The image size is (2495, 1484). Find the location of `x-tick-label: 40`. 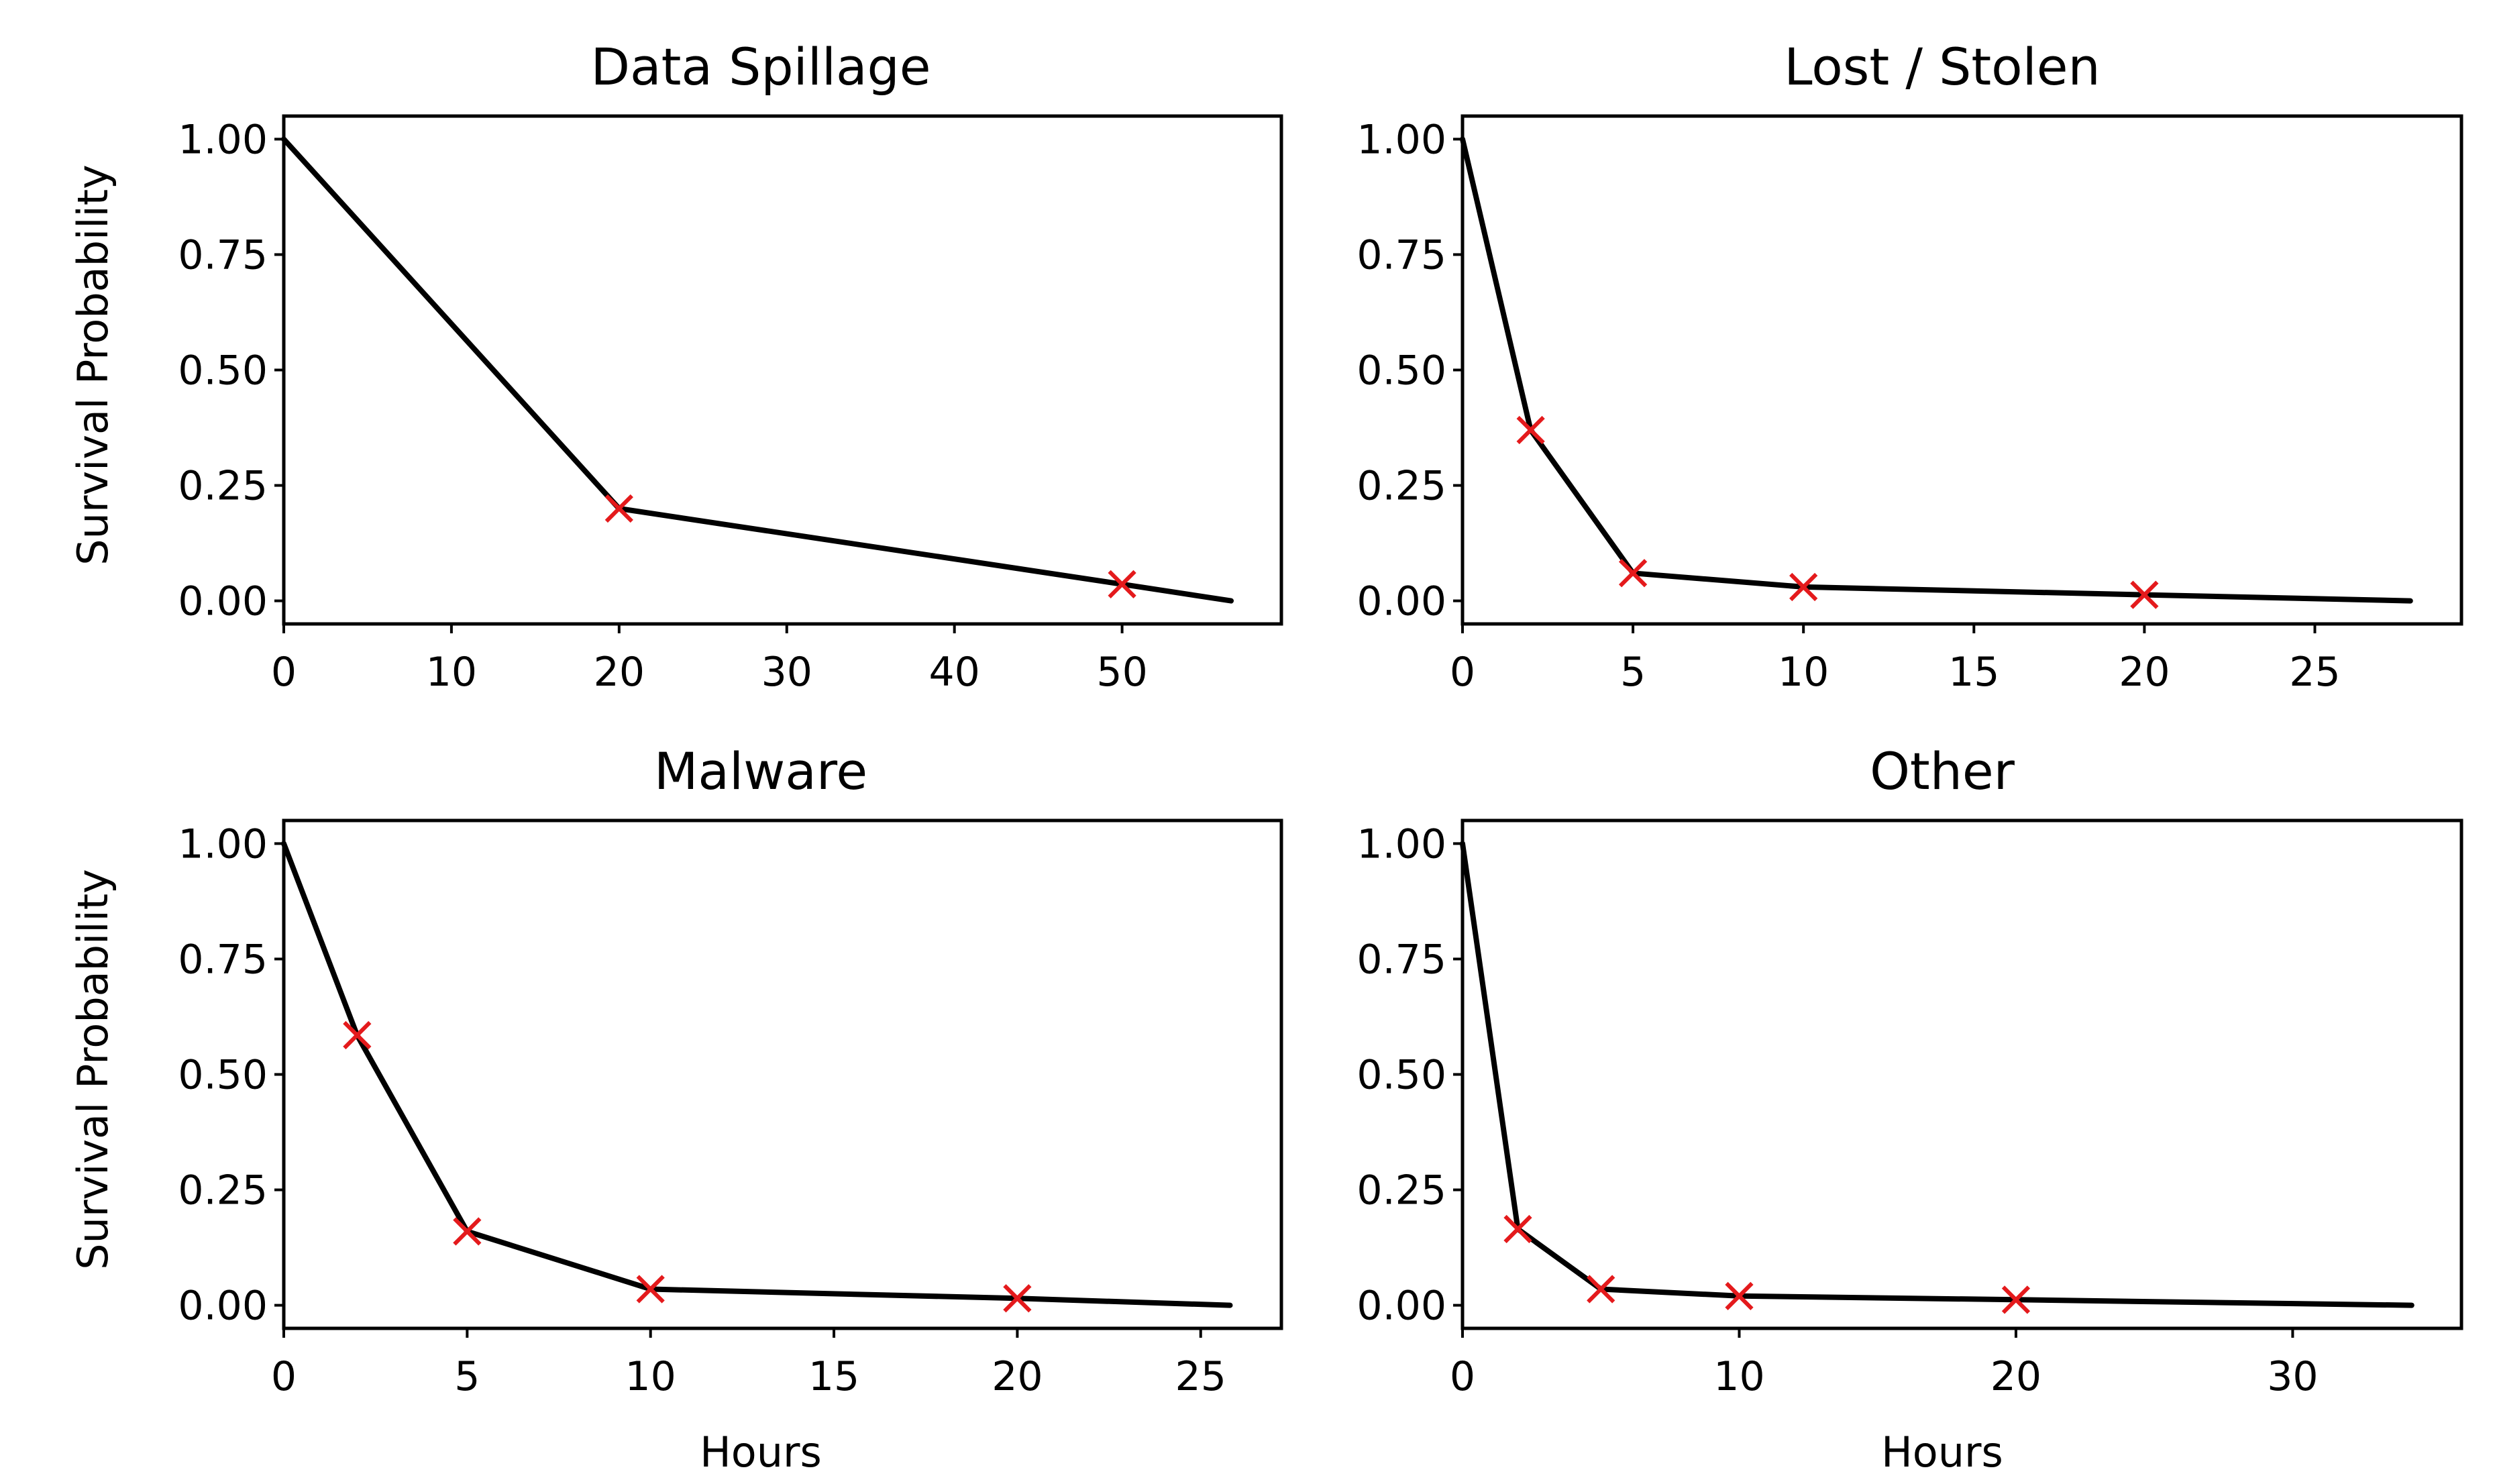

x-tick-label: 40 is located at coordinates (953, 672).